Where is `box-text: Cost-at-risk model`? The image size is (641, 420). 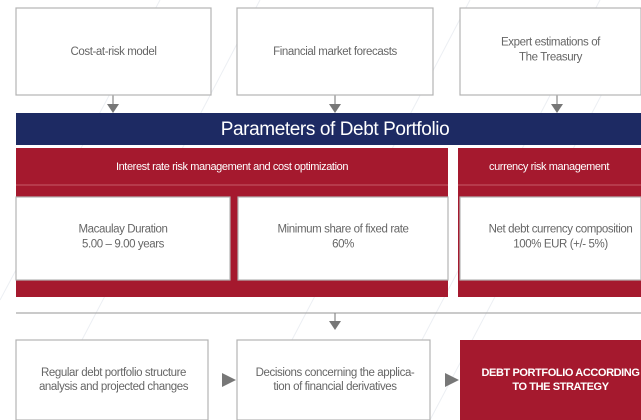 box-text: Cost-at-risk model is located at coordinates (113, 52).